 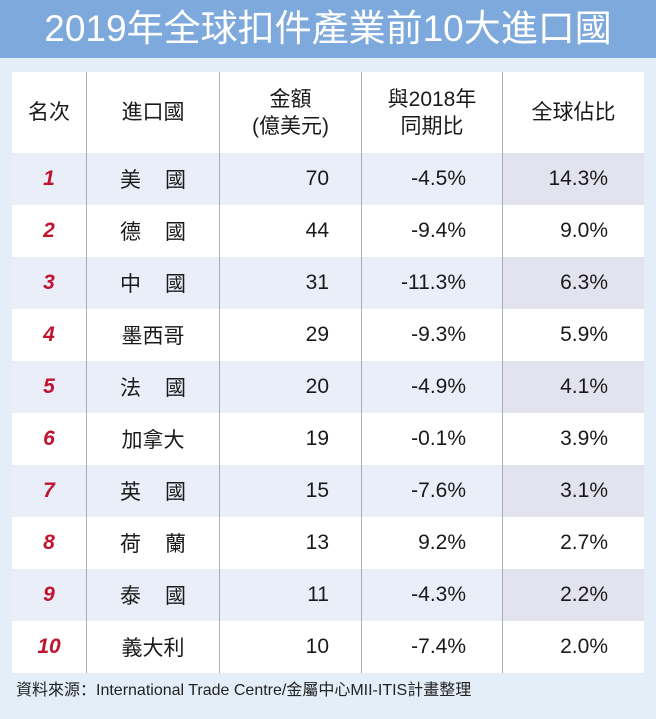 What do you see at coordinates (49, 439) in the screenshot?
I see `rank-cell: 6` at bounding box center [49, 439].